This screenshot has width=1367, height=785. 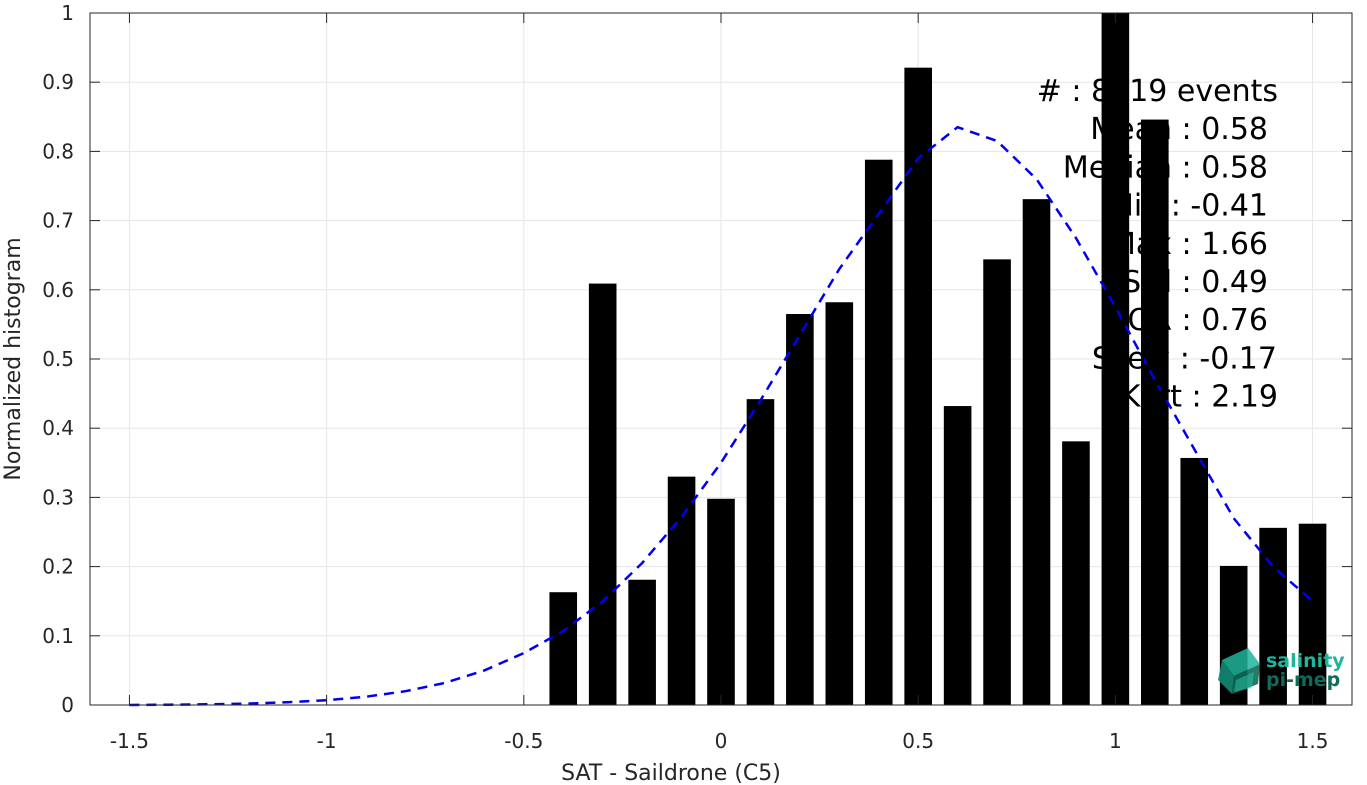 I want to click on stats-line: Min : -0.41, so click(x=1188, y=206).